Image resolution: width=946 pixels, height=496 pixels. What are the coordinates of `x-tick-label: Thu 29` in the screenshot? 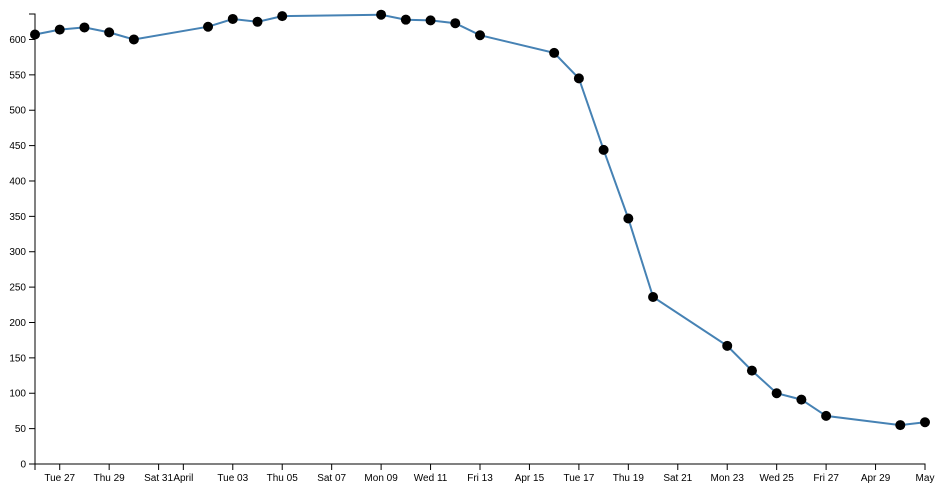 It's located at (110, 478).